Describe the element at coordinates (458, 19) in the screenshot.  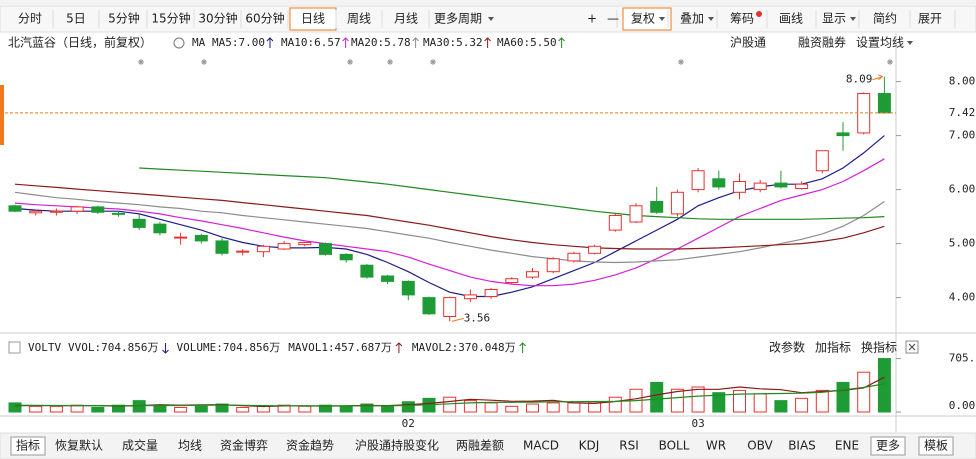
I see `period-button: 更多周期` at that location.